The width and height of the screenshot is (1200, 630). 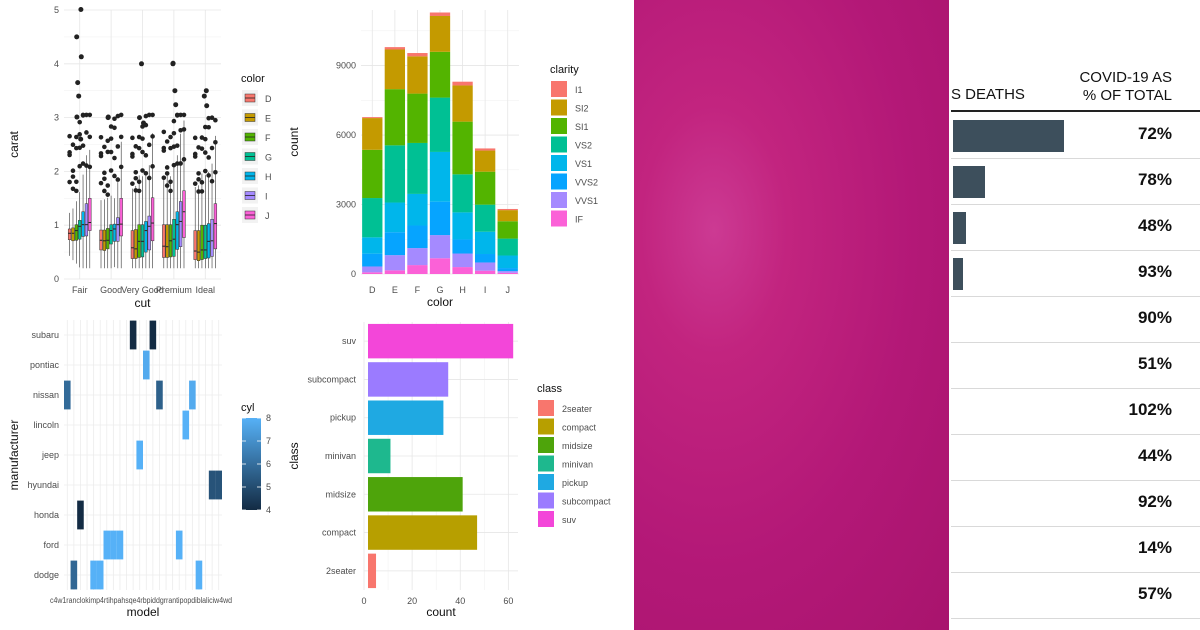 What do you see at coordinates (582, 109) in the screenshot?
I see `legend-label: SI2` at bounding box center [582, 109].